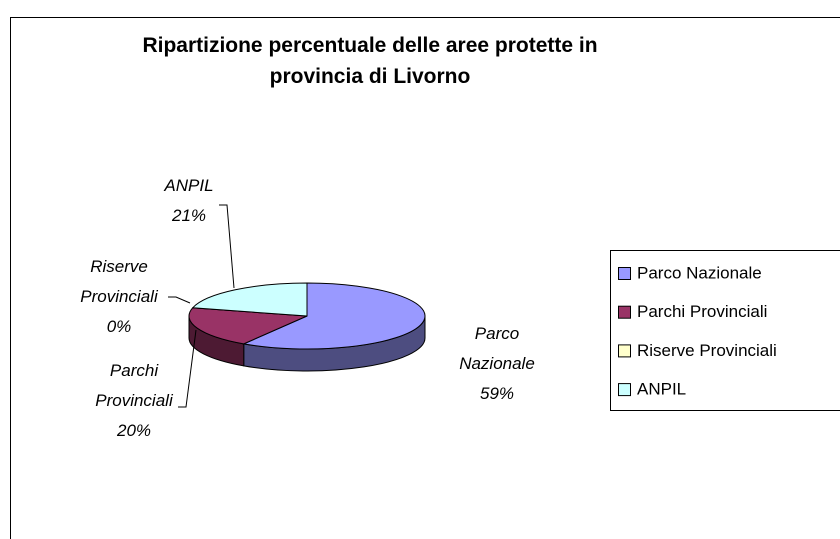 The image size is (840, 539). Describe the element at coordinates (119, 281) in the screenshot. I see `data-label-category: Riserve Provinciali` at that location.